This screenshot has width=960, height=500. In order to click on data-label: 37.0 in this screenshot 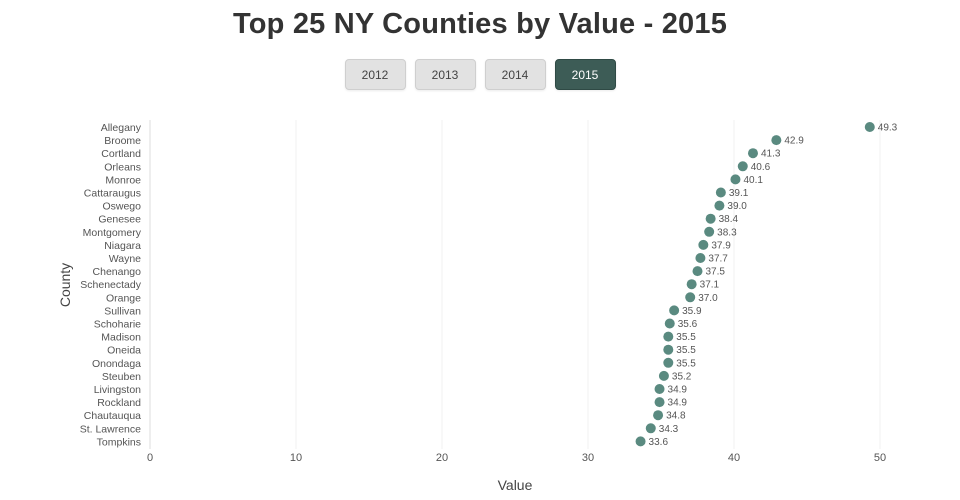, I will do `click(708, 298)`.